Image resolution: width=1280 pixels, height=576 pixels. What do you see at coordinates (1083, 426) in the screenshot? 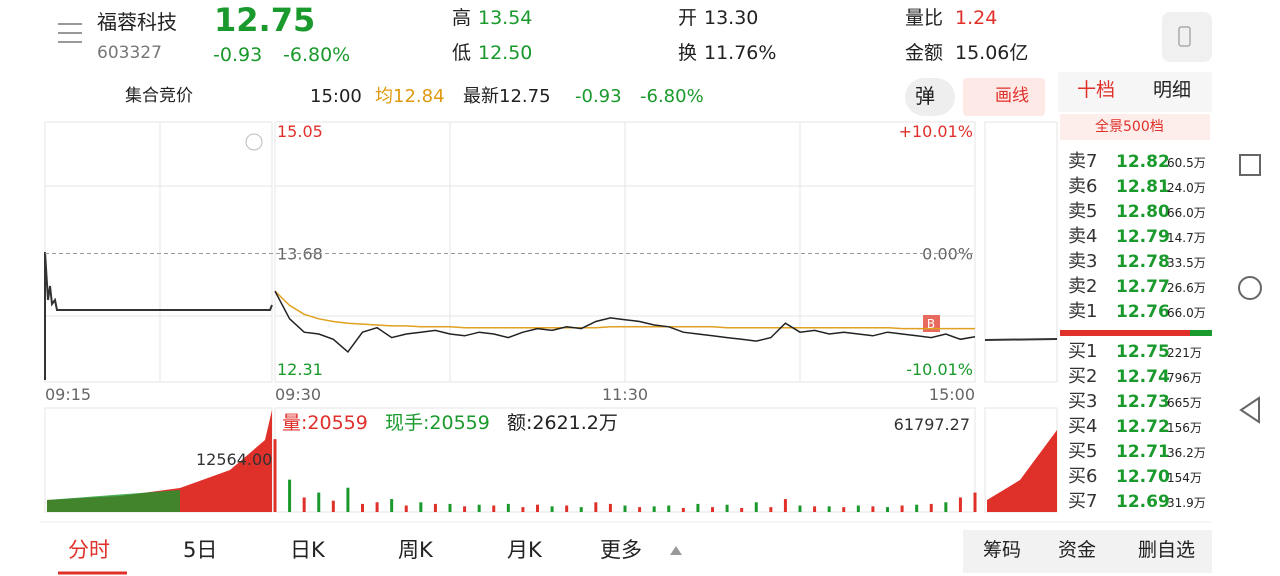
I see `book-label: 买4` at bounding box center [1083, 426].